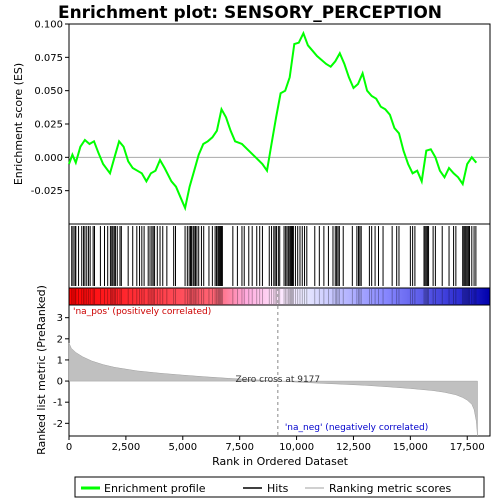 This screenshot has height=500, width=500. I want to click on x-tick-label: 7,500, so click(239, 447).